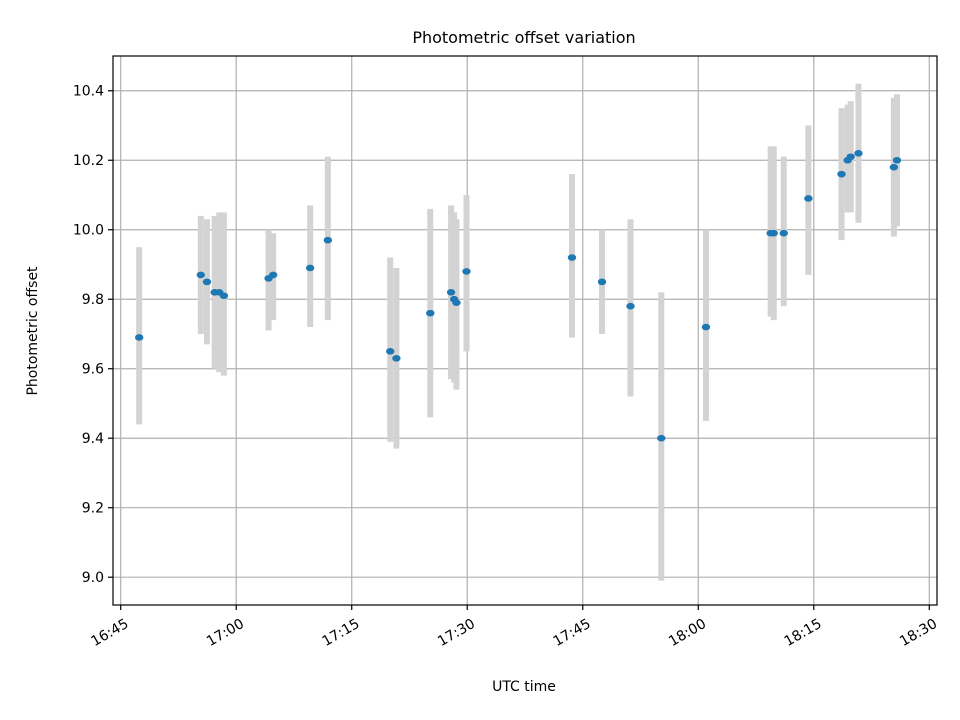 The width and height of the screenshot is (960, 720). I want to click on y-tick-label: 10.4, so click(88, 92).